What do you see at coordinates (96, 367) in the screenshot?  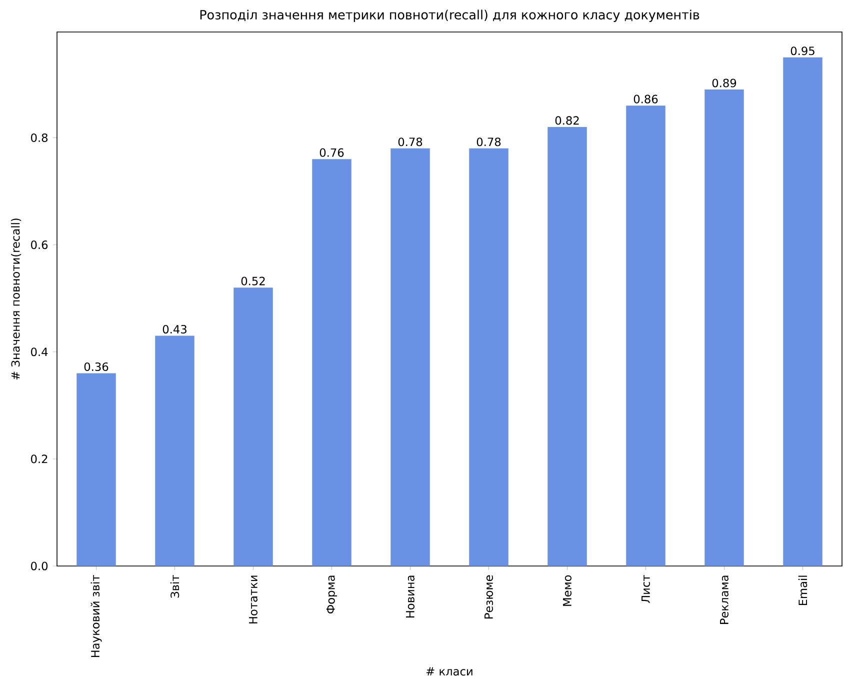 I see `data-label: 0.36` at bounding box center [96, 367].